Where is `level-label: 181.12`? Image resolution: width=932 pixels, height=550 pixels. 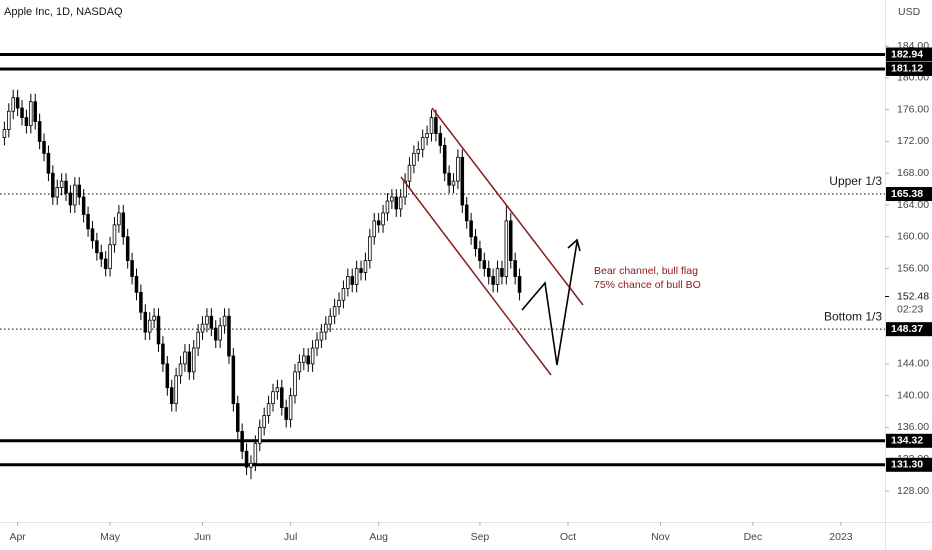
level-label: 181.12 is located at coordinates (907, 69).